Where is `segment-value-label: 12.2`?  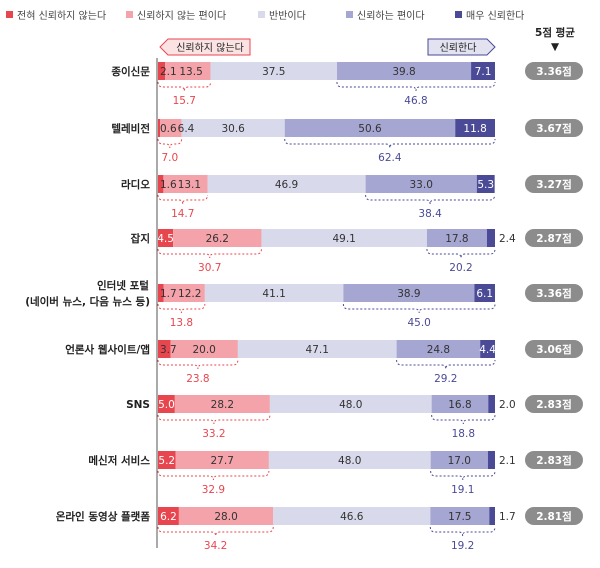
segment-value-label: 12.2 is located at coordinates (189, 294).